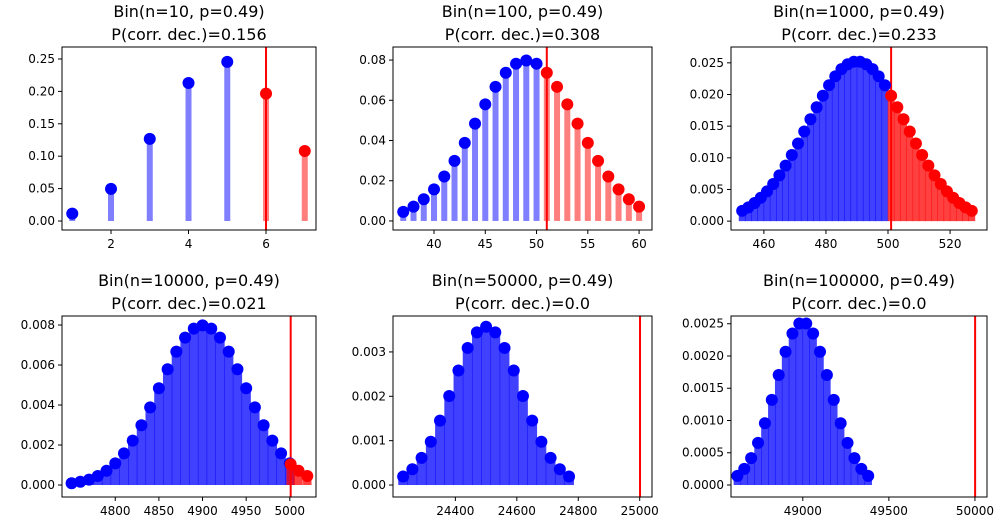 This screenshot has height=527, width=1006. What do you see at coordinates (707, 158) in the screenshot?
I see `y-tick-label: 0.010` at bounding box center [707, 158].